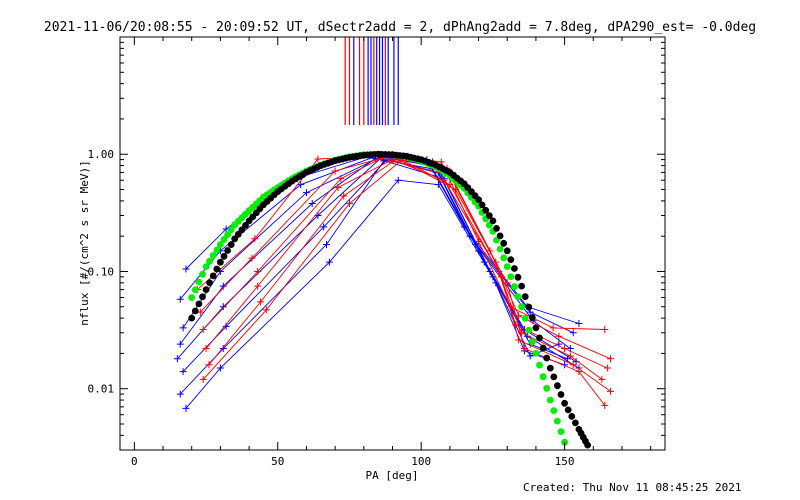 The height and width of the screenshot is (500, 800). What do you see at coordinates (134, 461) in the screenshot?
I see `x-tick-label: 0` at bounding box center [134, 461].